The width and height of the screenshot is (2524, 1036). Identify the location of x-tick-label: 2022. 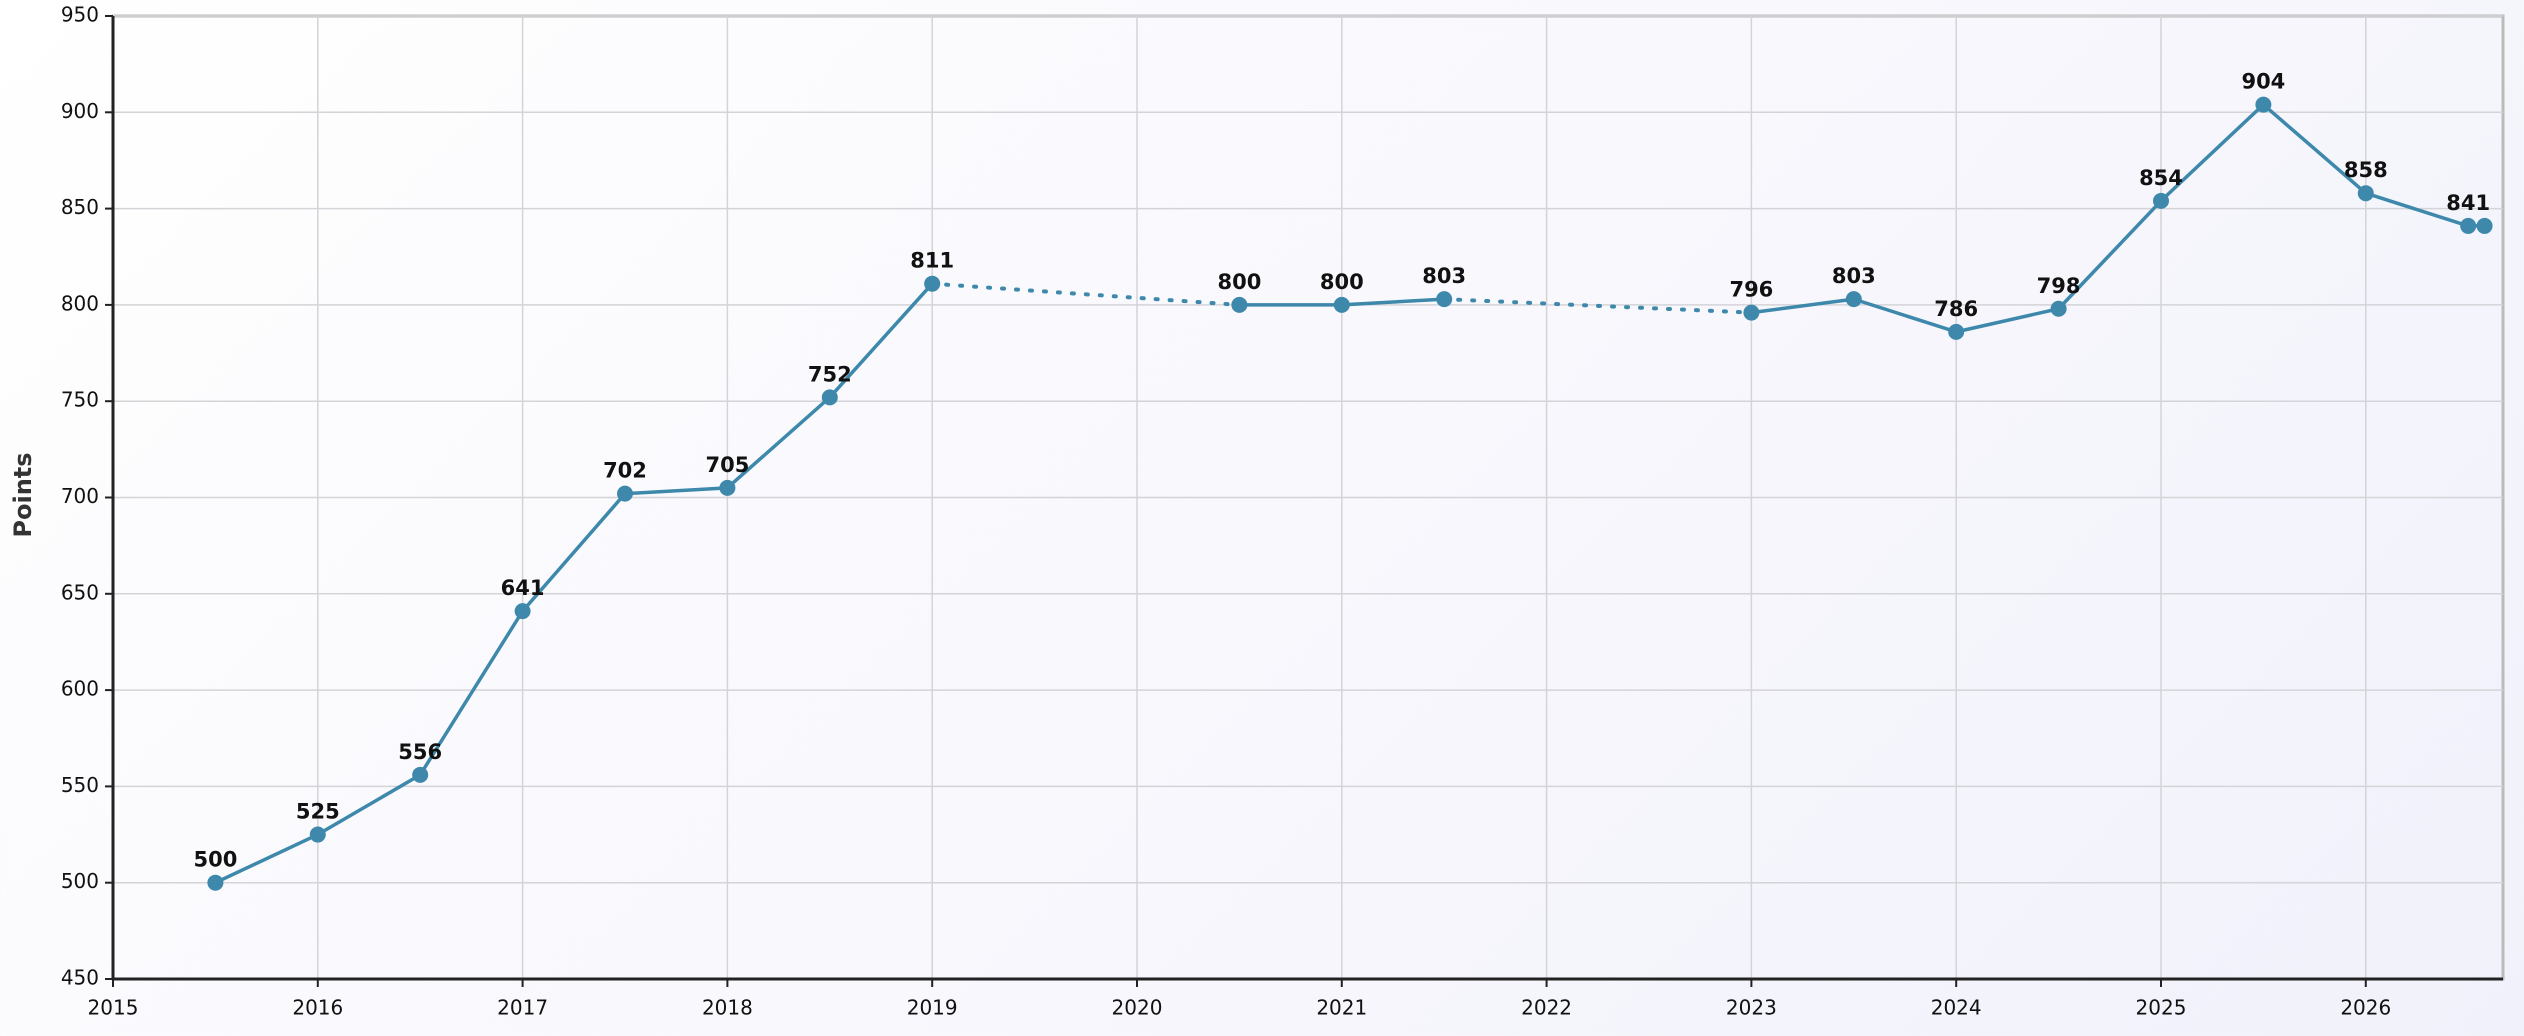
(1546, 1008).